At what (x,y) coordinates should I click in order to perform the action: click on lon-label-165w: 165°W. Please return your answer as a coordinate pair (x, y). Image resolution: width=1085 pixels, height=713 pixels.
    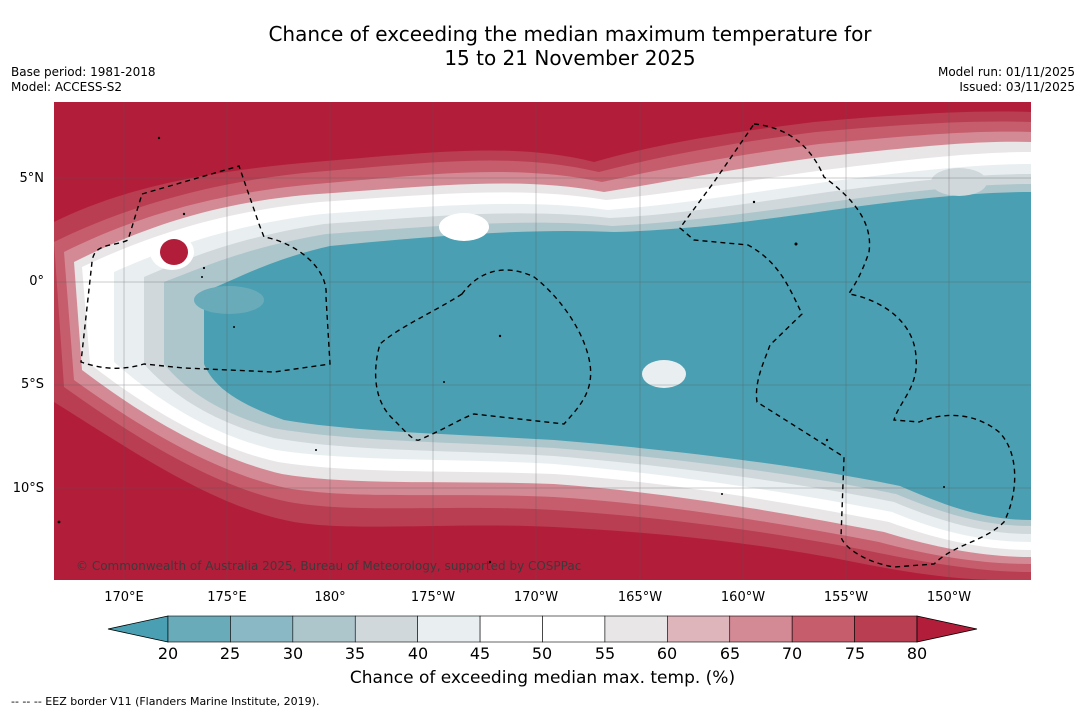
    Looking at the image, I should click on (640, 597).